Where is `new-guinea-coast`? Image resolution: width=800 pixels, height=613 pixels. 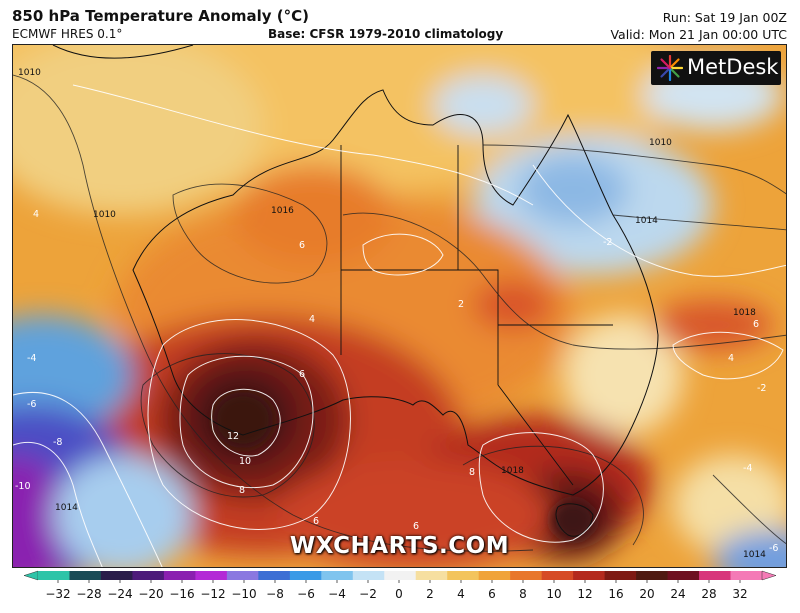 new-guinea-coast is located at coordinates (123, 52).